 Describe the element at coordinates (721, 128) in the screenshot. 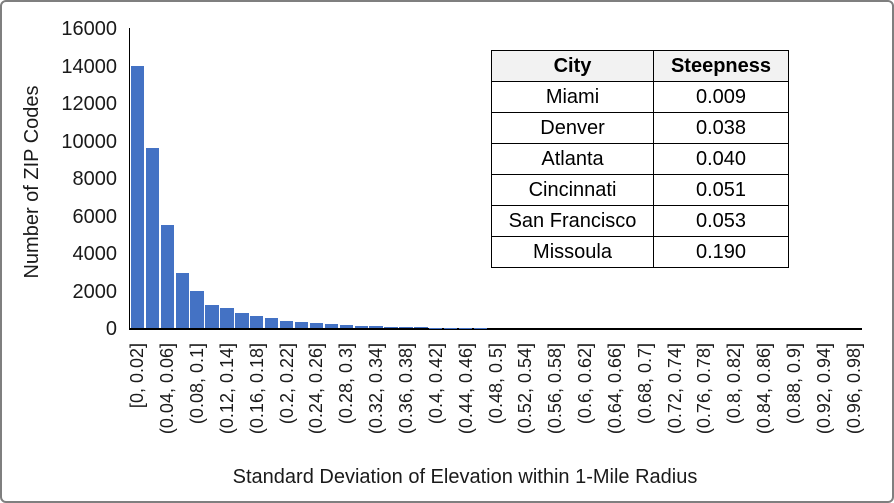

I see `steepness-cell: 0.038` at that location.